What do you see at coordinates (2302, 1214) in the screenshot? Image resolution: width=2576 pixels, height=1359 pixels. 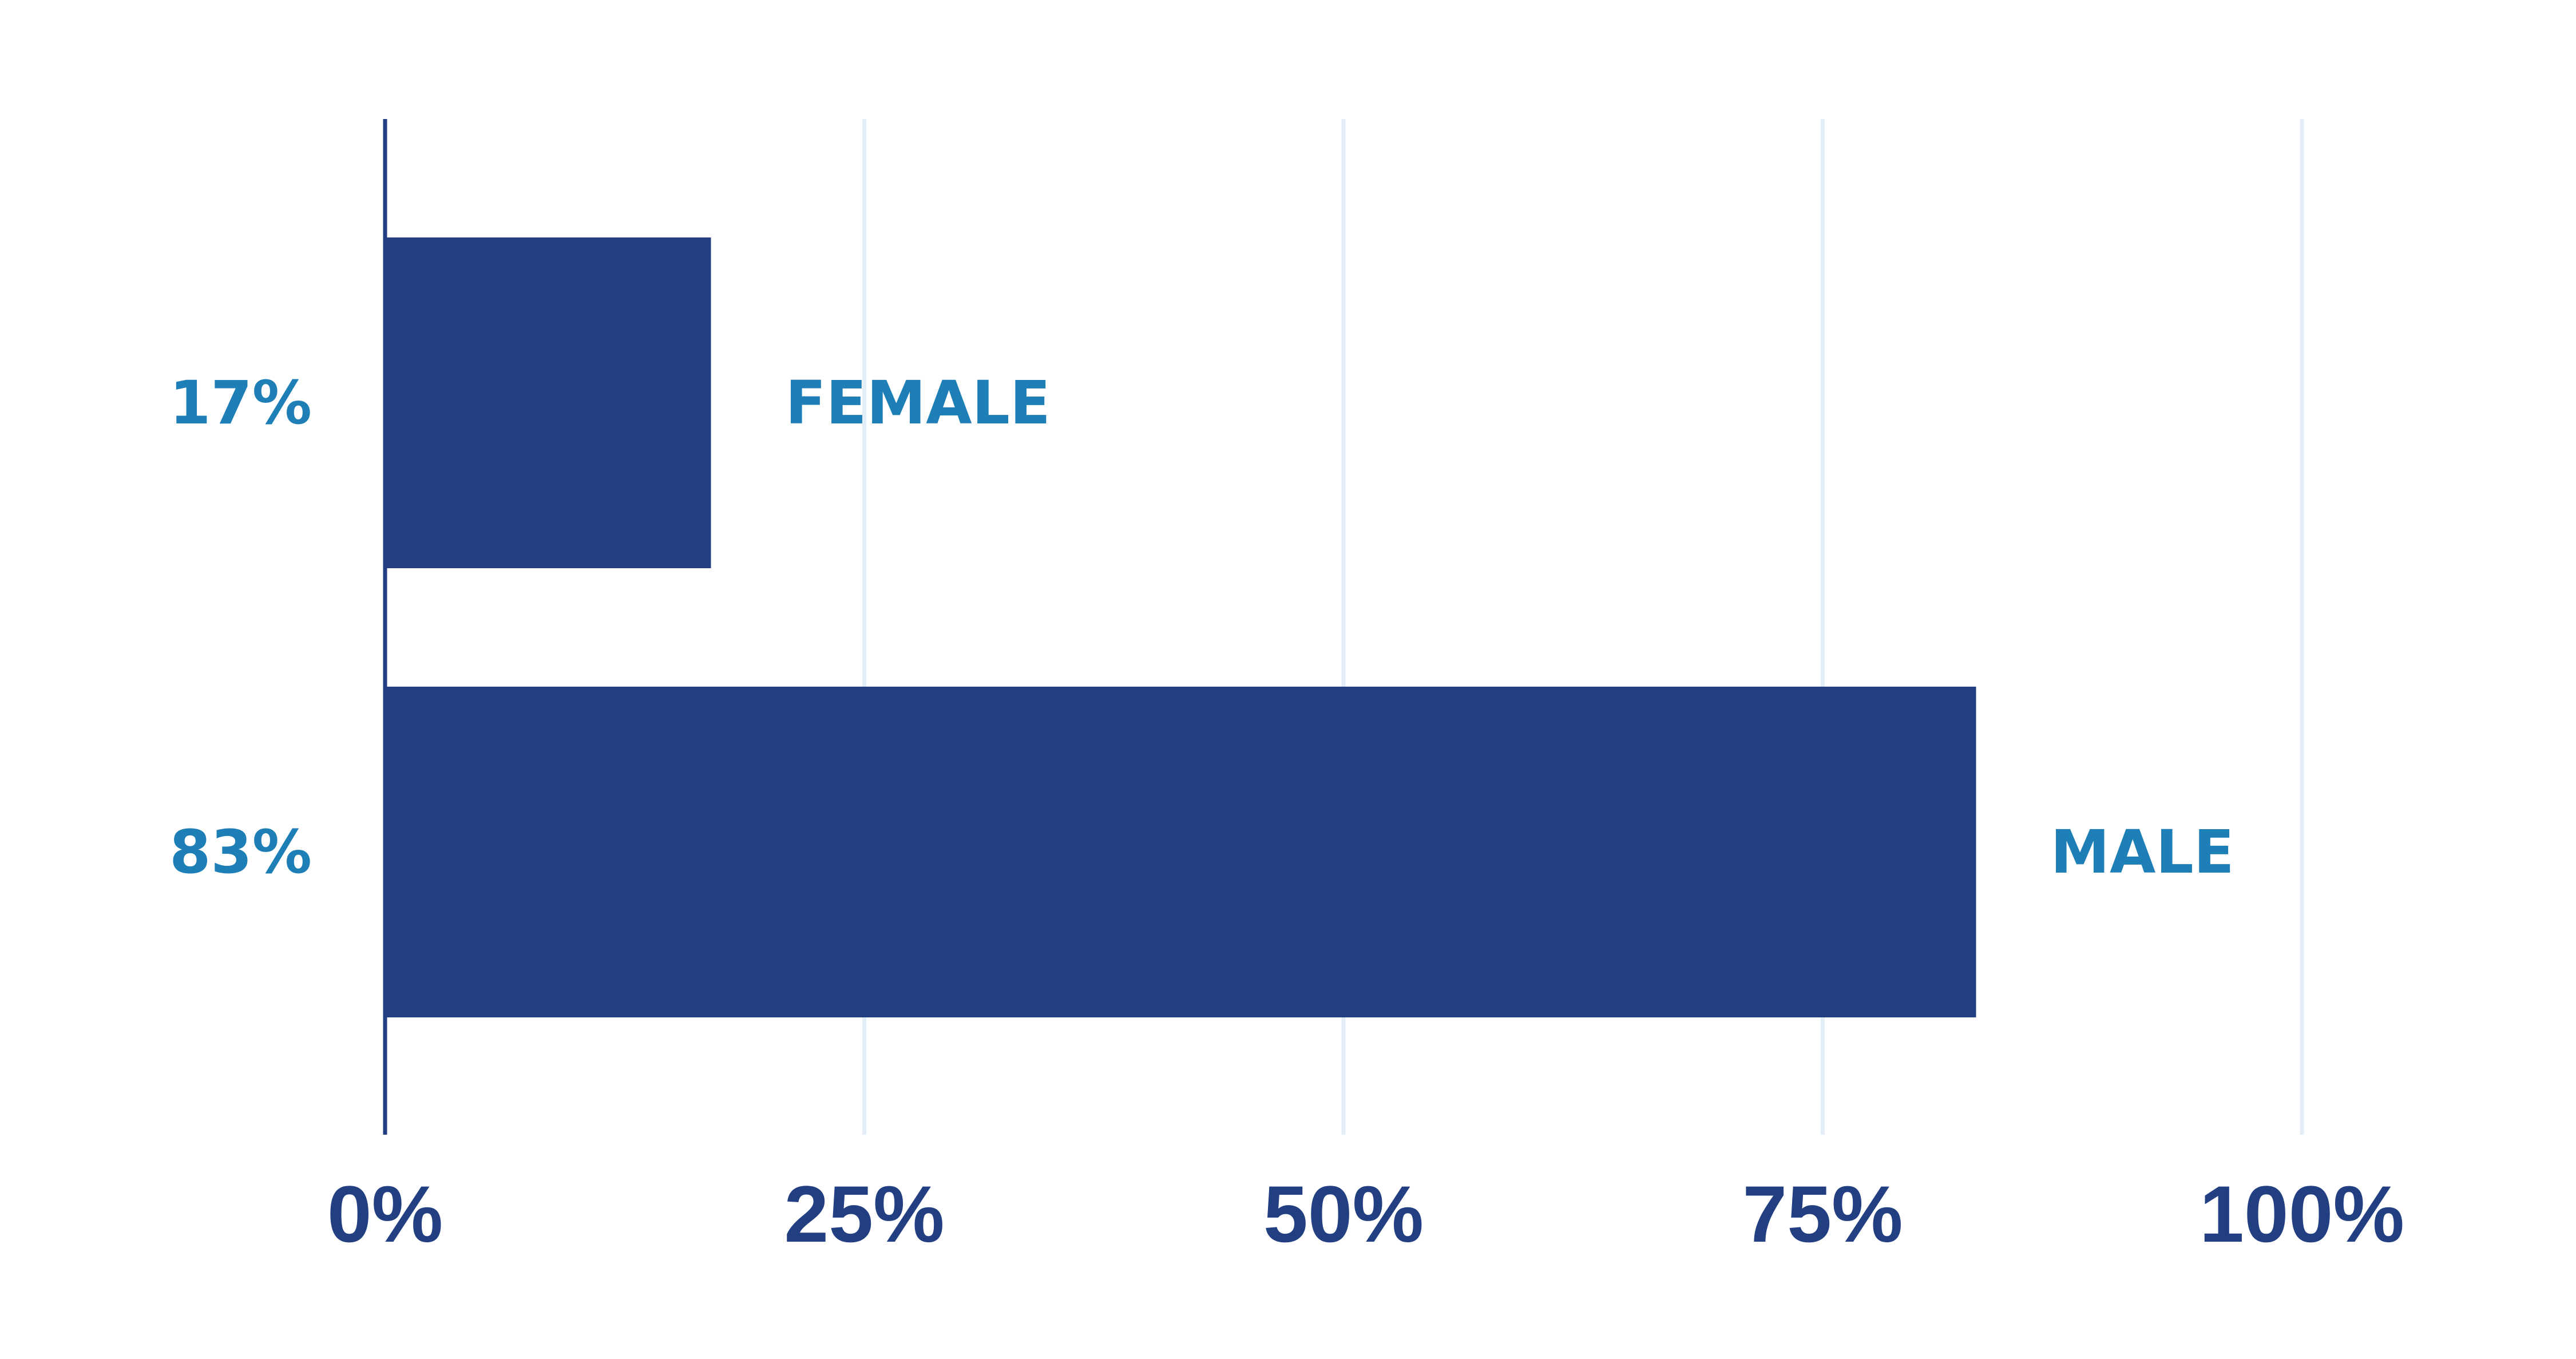 I see `x-tick-label-100: 100%` at bounding box center [2302, 1214].